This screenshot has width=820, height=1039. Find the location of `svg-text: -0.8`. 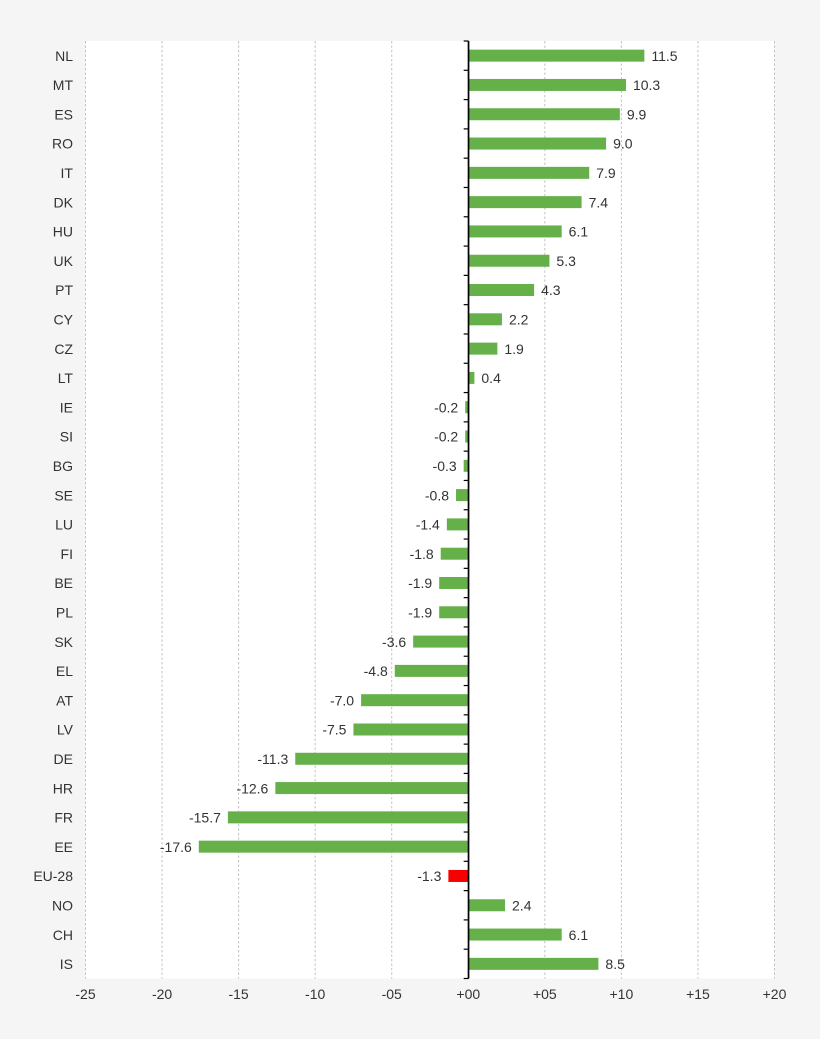

svg-text: -0.8 is located at coordinates (437, 495).